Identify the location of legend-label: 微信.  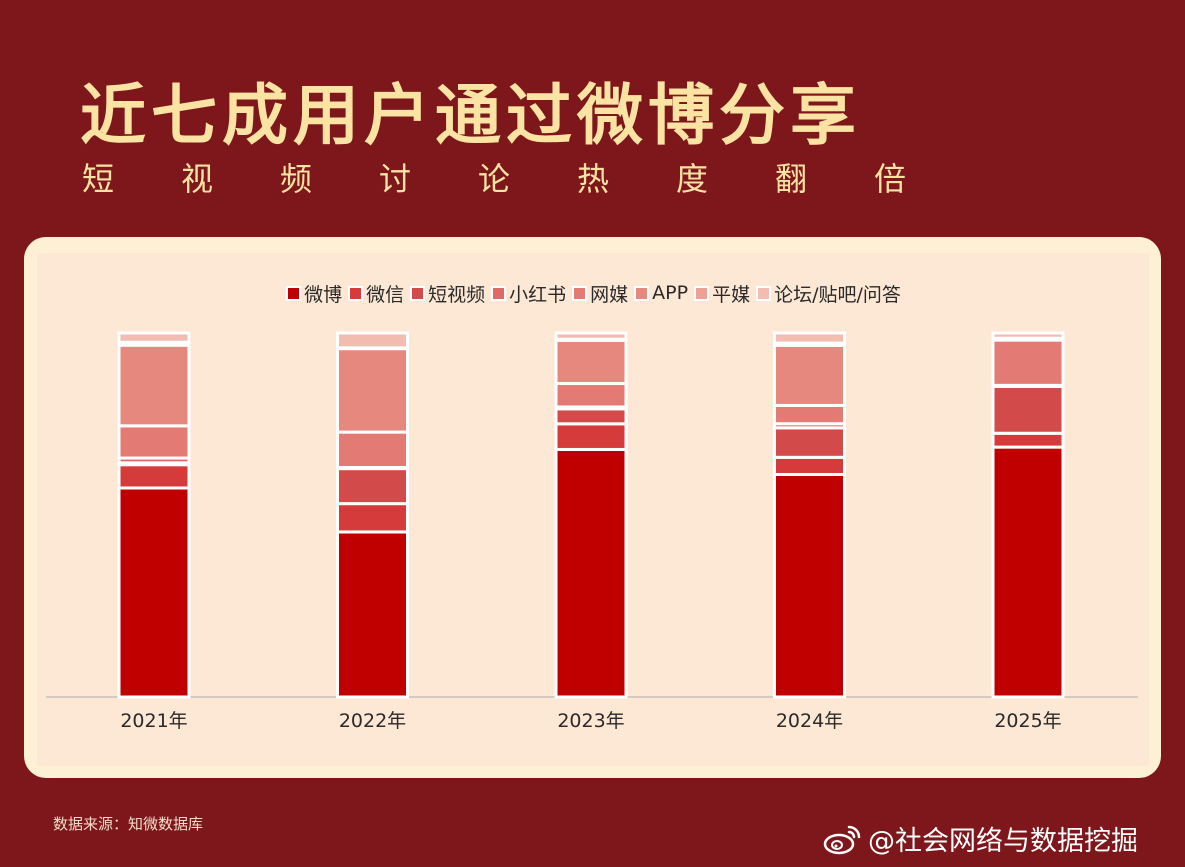
(385, 294).